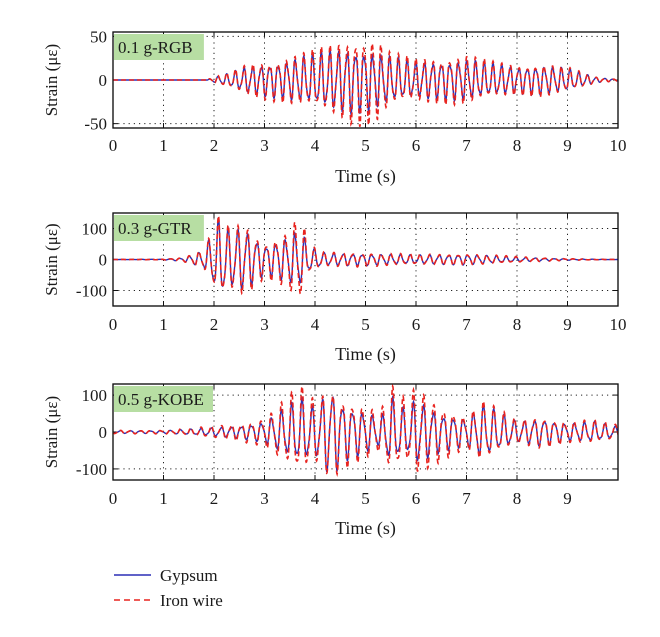  I want to click on legend-entry: Iron wire, so click(168, 600).